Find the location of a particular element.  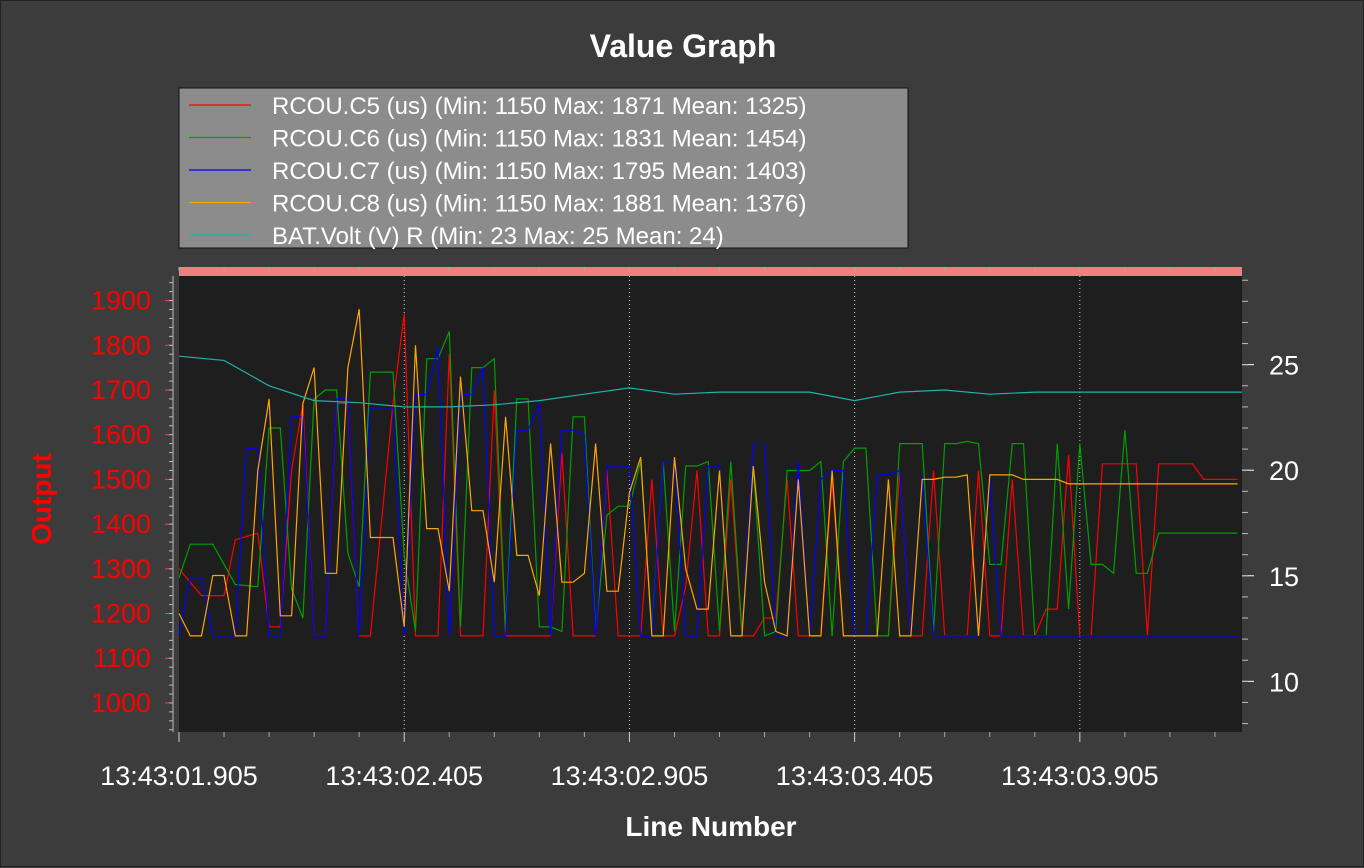

y-left-tick-label: 1500 is located at coordinates (121, 479).